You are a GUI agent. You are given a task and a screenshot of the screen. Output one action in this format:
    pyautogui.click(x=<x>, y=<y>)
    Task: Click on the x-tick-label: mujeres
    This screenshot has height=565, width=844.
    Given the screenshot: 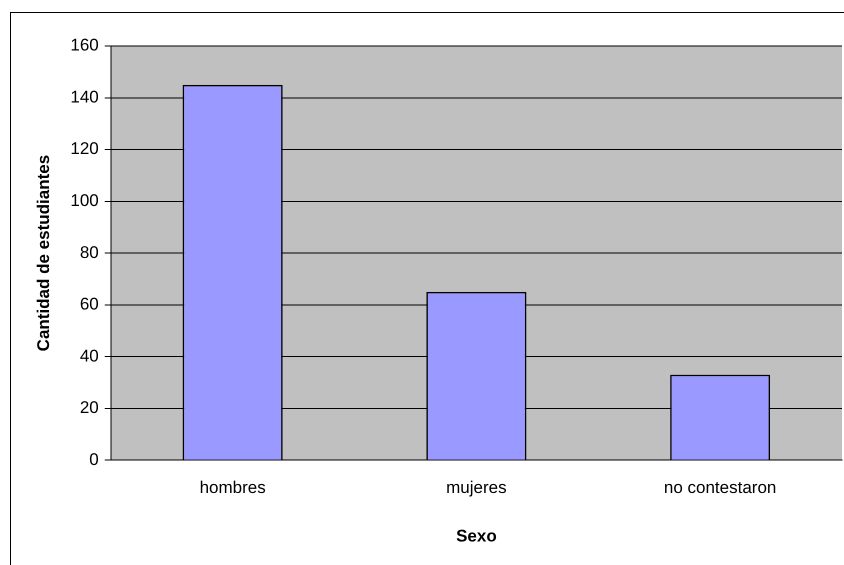 What is the action you would take?
    pyautogui.click(x=476, y=488)
    